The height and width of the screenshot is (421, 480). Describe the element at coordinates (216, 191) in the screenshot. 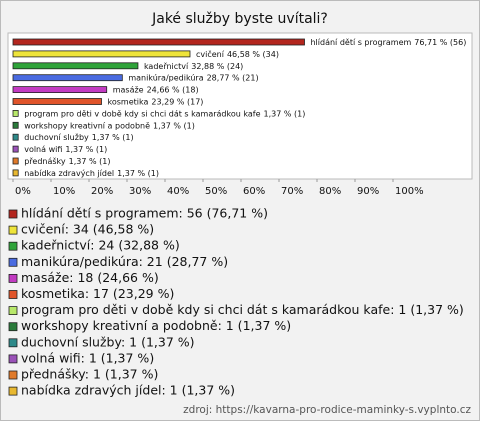

I see `x-tick-label: 50%` at that location.